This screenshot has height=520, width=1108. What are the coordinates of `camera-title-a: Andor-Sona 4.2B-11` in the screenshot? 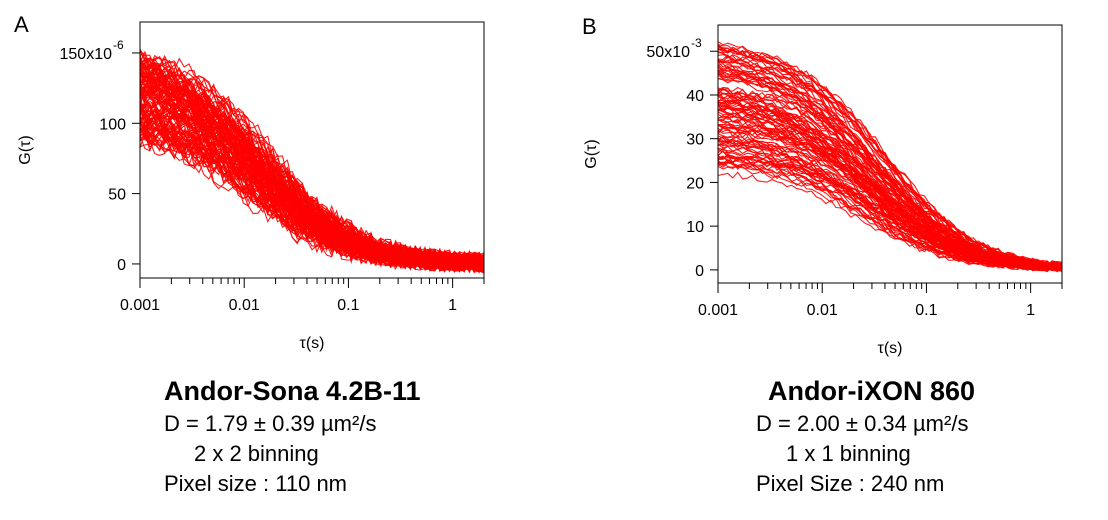 It's located at (292, 391).